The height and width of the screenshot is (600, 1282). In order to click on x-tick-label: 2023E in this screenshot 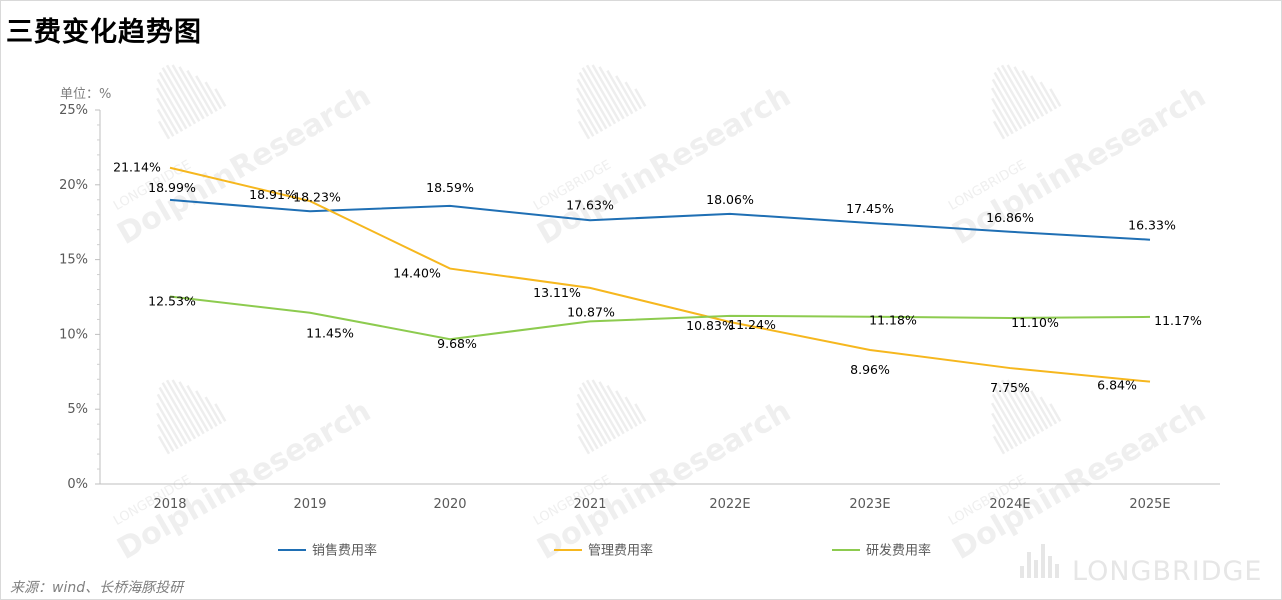, I will do `click(869, 504)`.